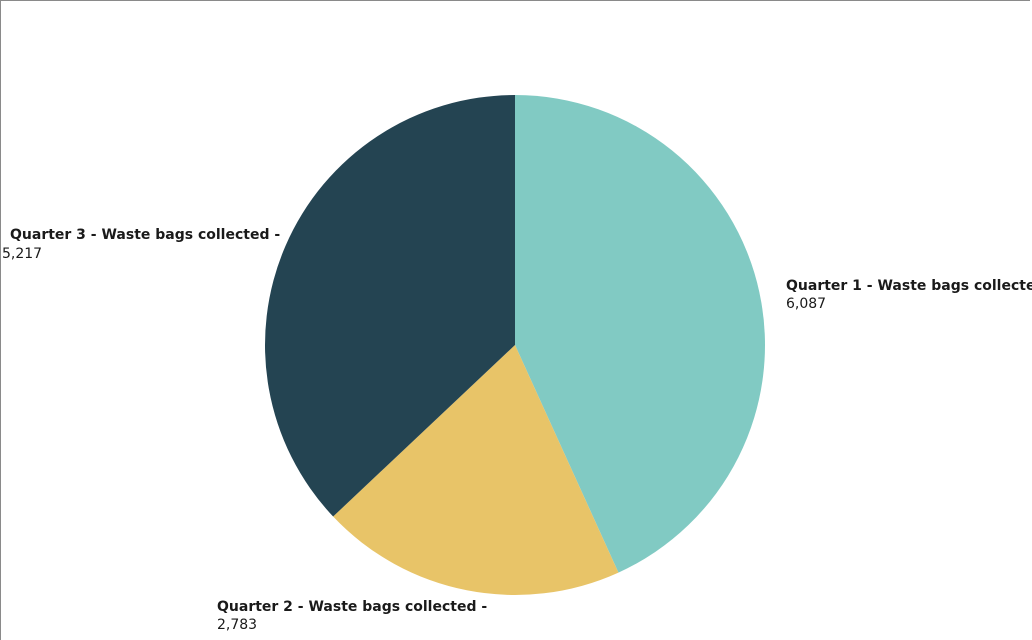 The height and width of the screenshot is (640, 1032). Describe the element at coordinates (909, 286) in the screenshot. I see `slice-label-quarter-1: Quarter 1 - Waste bags collected -` at that location.